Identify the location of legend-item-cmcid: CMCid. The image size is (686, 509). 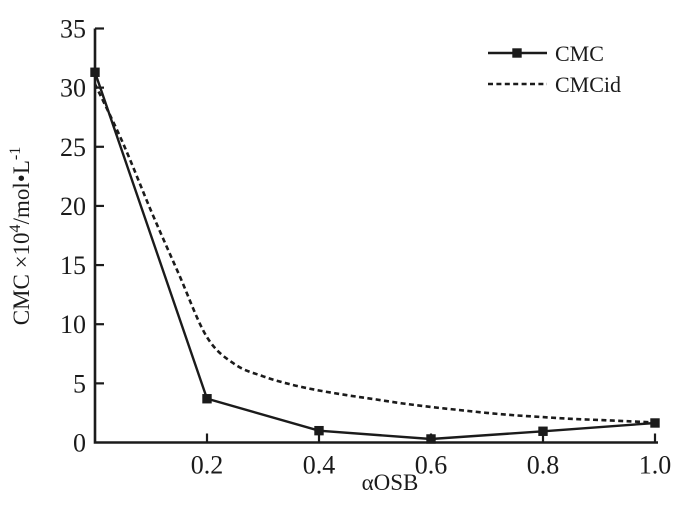
(554, 84).